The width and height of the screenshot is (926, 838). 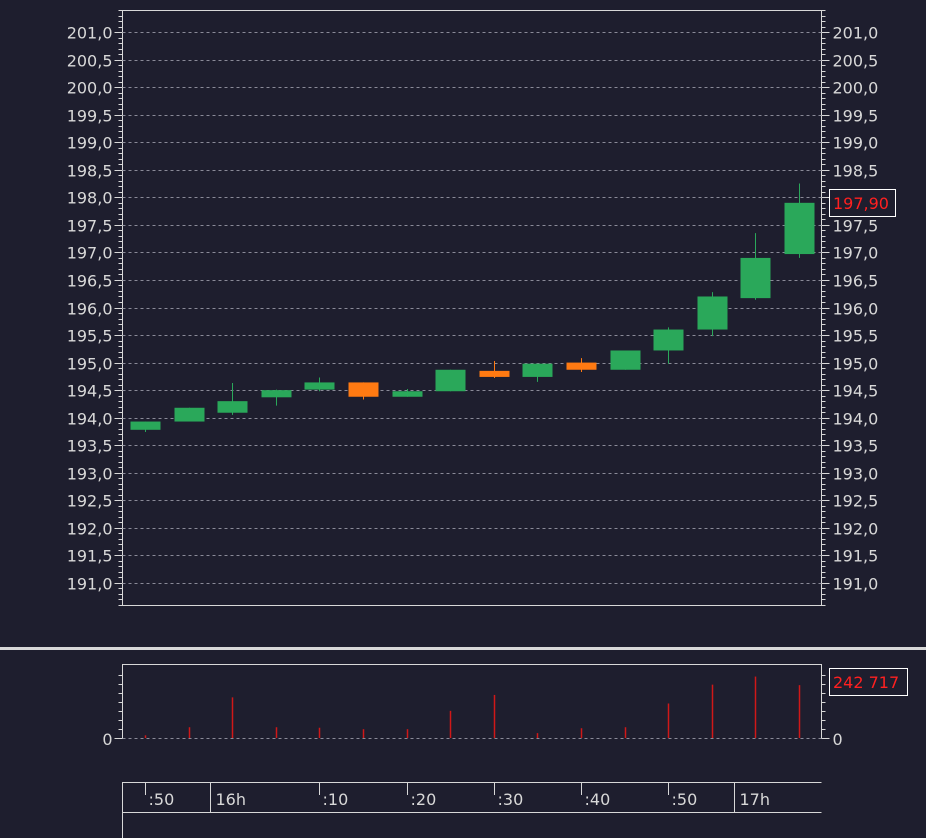 I want to click on price-tick-label-left: 191,0, so click(x=90, y=584).